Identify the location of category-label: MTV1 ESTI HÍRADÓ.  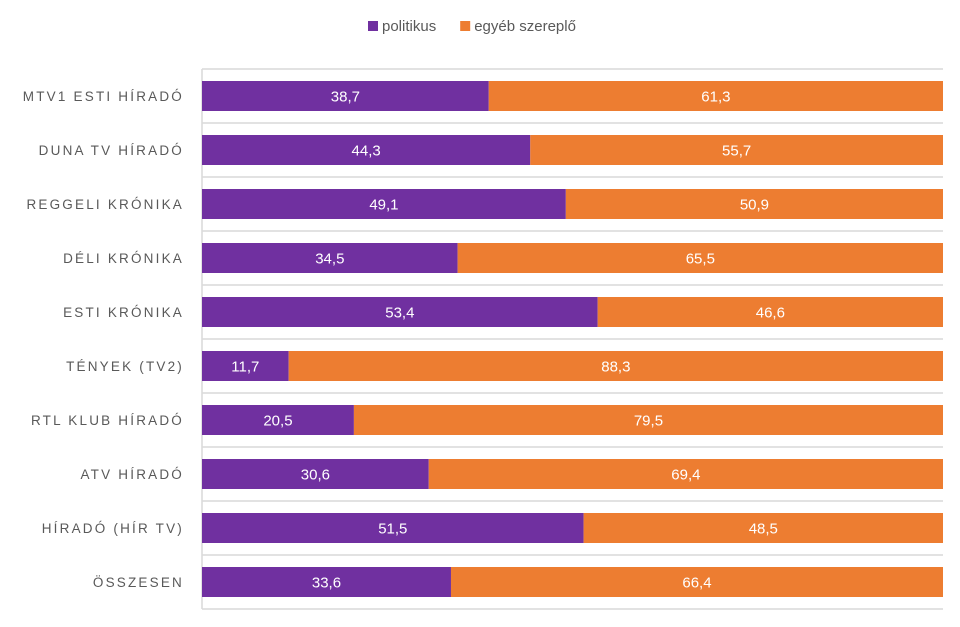
(103, 96).